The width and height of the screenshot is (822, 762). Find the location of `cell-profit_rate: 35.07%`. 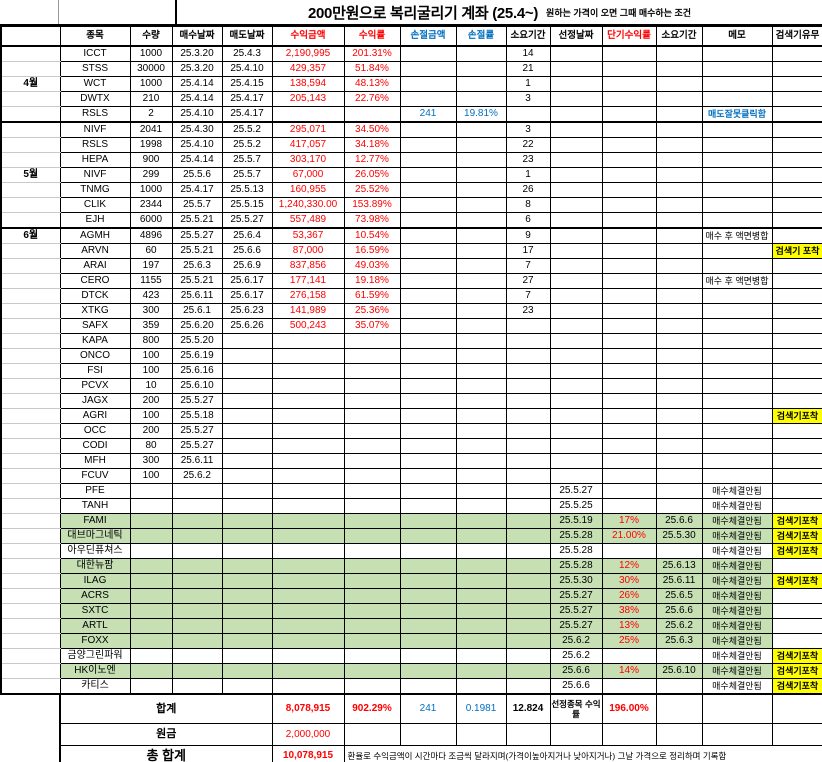

cell-profit_rate: 35.07% is located at coordinates (372, 326).